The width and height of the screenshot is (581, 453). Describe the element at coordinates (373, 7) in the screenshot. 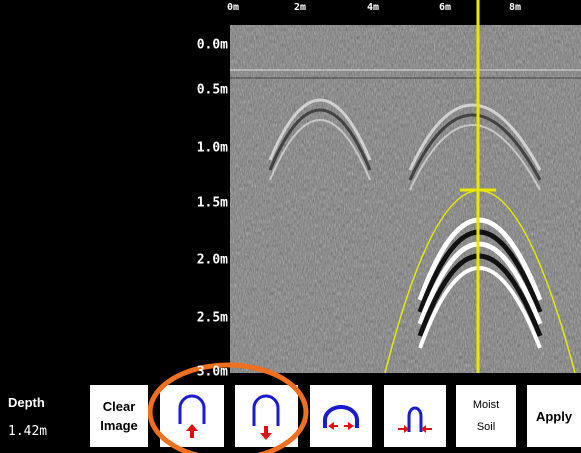

I see `x-axis-label: 4m` at that location.